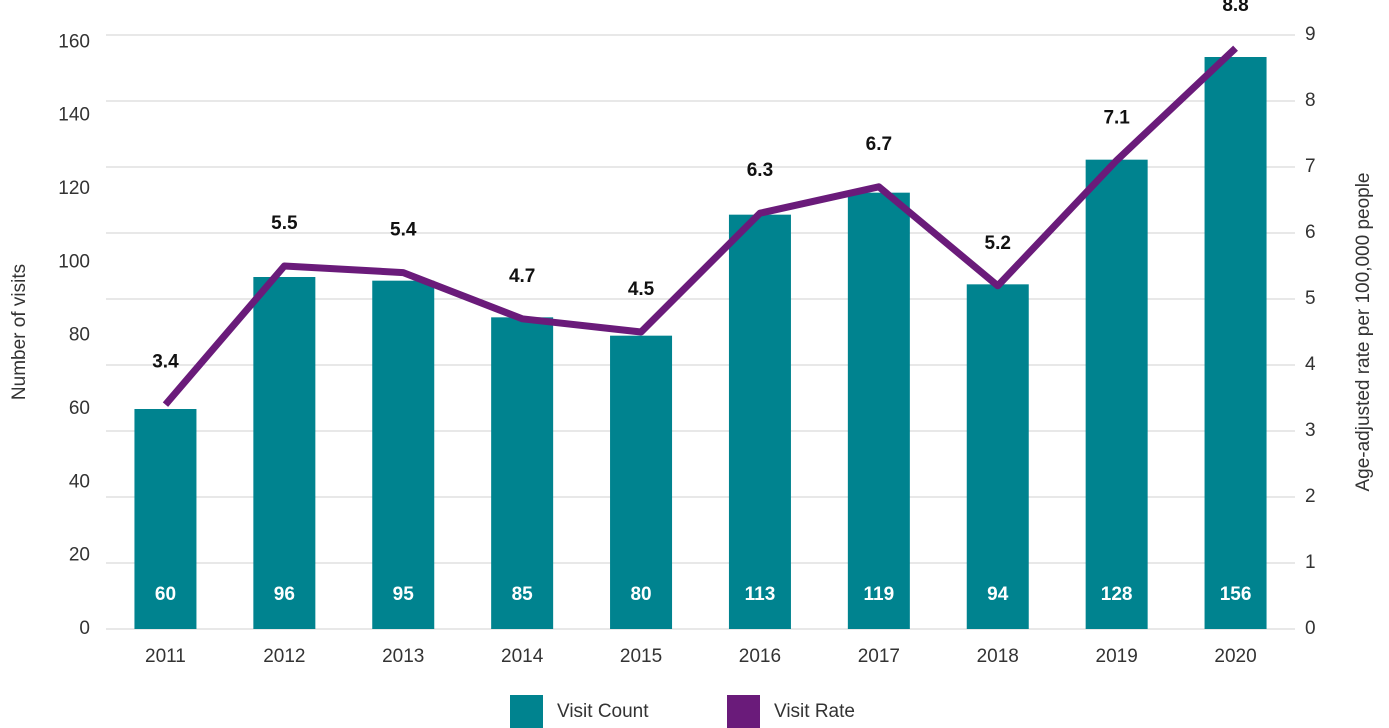  What do you see at coordinates (165, 656) in the screenshot?
I see `x-tick-label: 2011` at bounding box center [165, 656].